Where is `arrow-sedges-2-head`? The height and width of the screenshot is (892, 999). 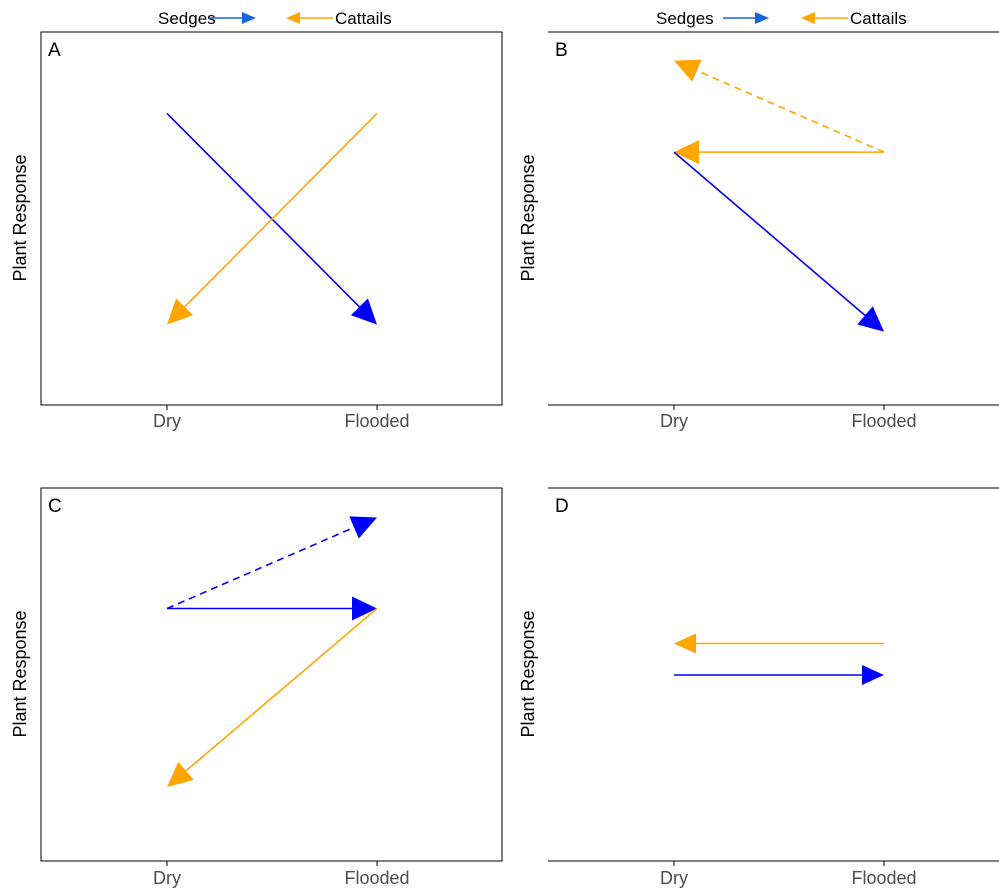 arrow-sedges-2-head is located at coordinates (870, 319).